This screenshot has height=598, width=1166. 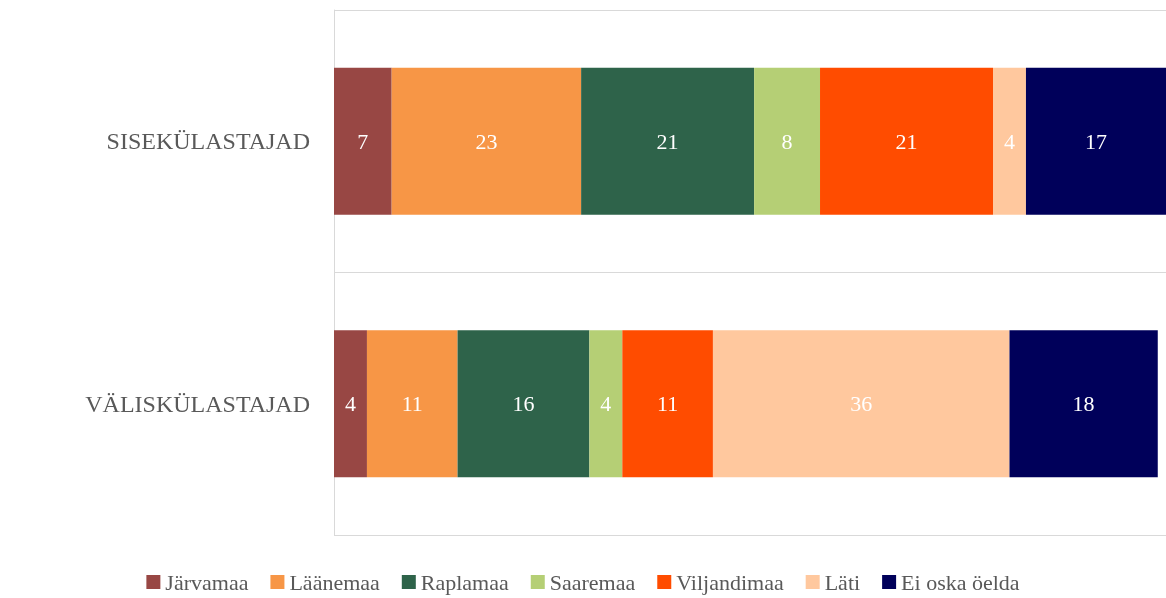 I want to click on data-label: 8, so click(x=787, y=141).